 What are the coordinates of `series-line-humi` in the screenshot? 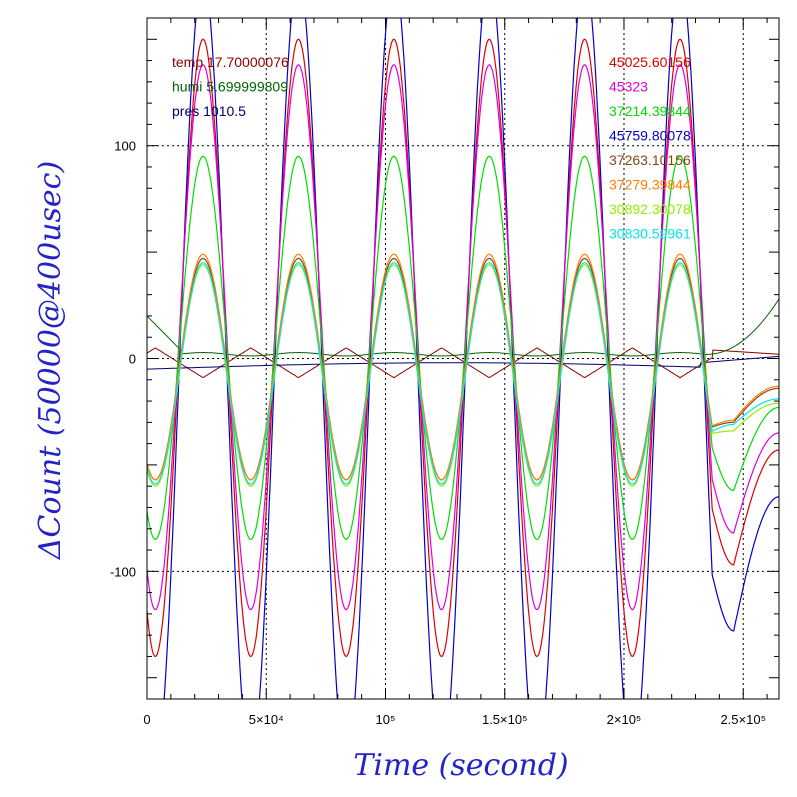 It's located at (463, 328).